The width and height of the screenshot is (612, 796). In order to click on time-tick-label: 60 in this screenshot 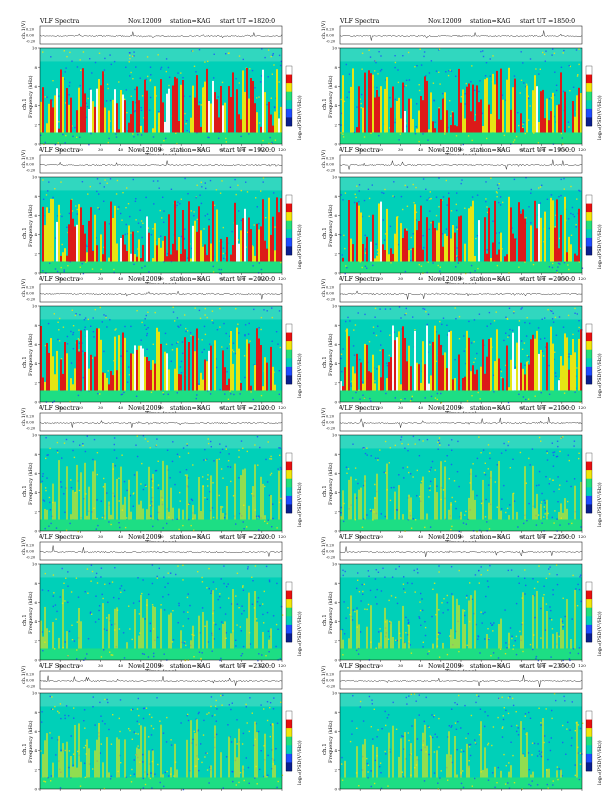, I will do `click(161, 536)`.